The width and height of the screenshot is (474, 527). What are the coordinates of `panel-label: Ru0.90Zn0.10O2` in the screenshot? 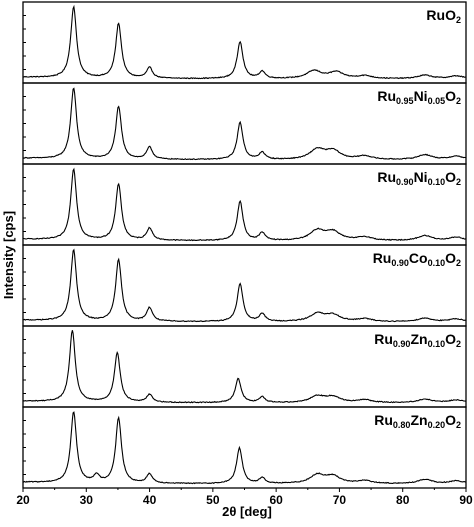 It's located at (417, 340).